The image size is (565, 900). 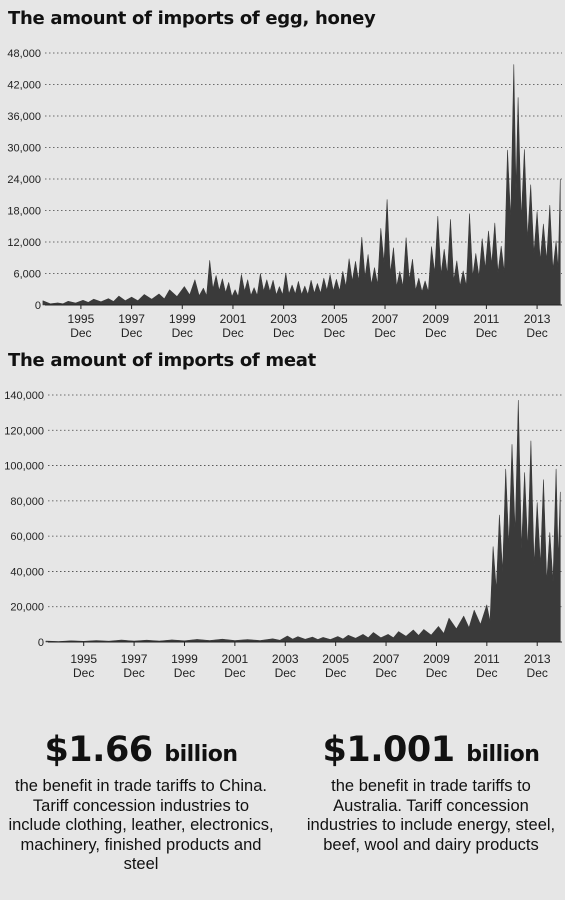 I want to click on meat-x-tick-year: 2011, so click(x=487, y=659).